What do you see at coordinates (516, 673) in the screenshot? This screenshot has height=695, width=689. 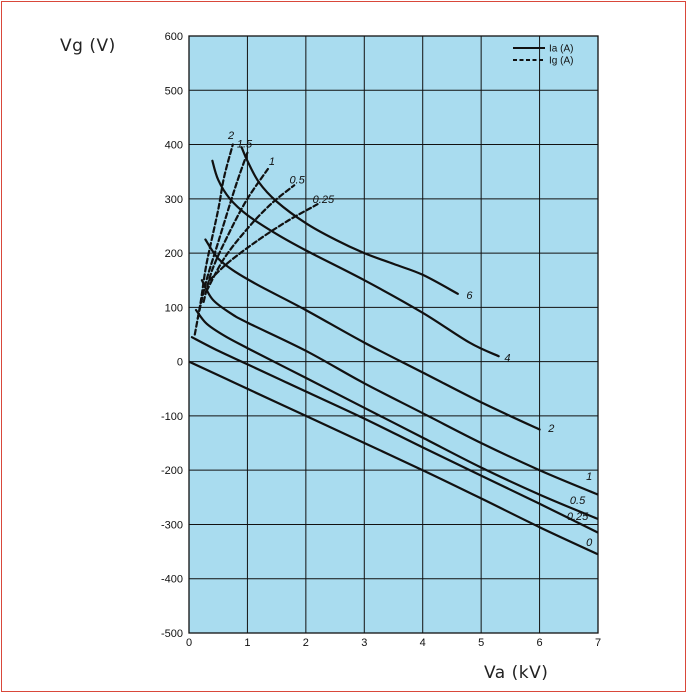 I see `x-axis-title: Va (kV)` at bounding box center [516, 673].